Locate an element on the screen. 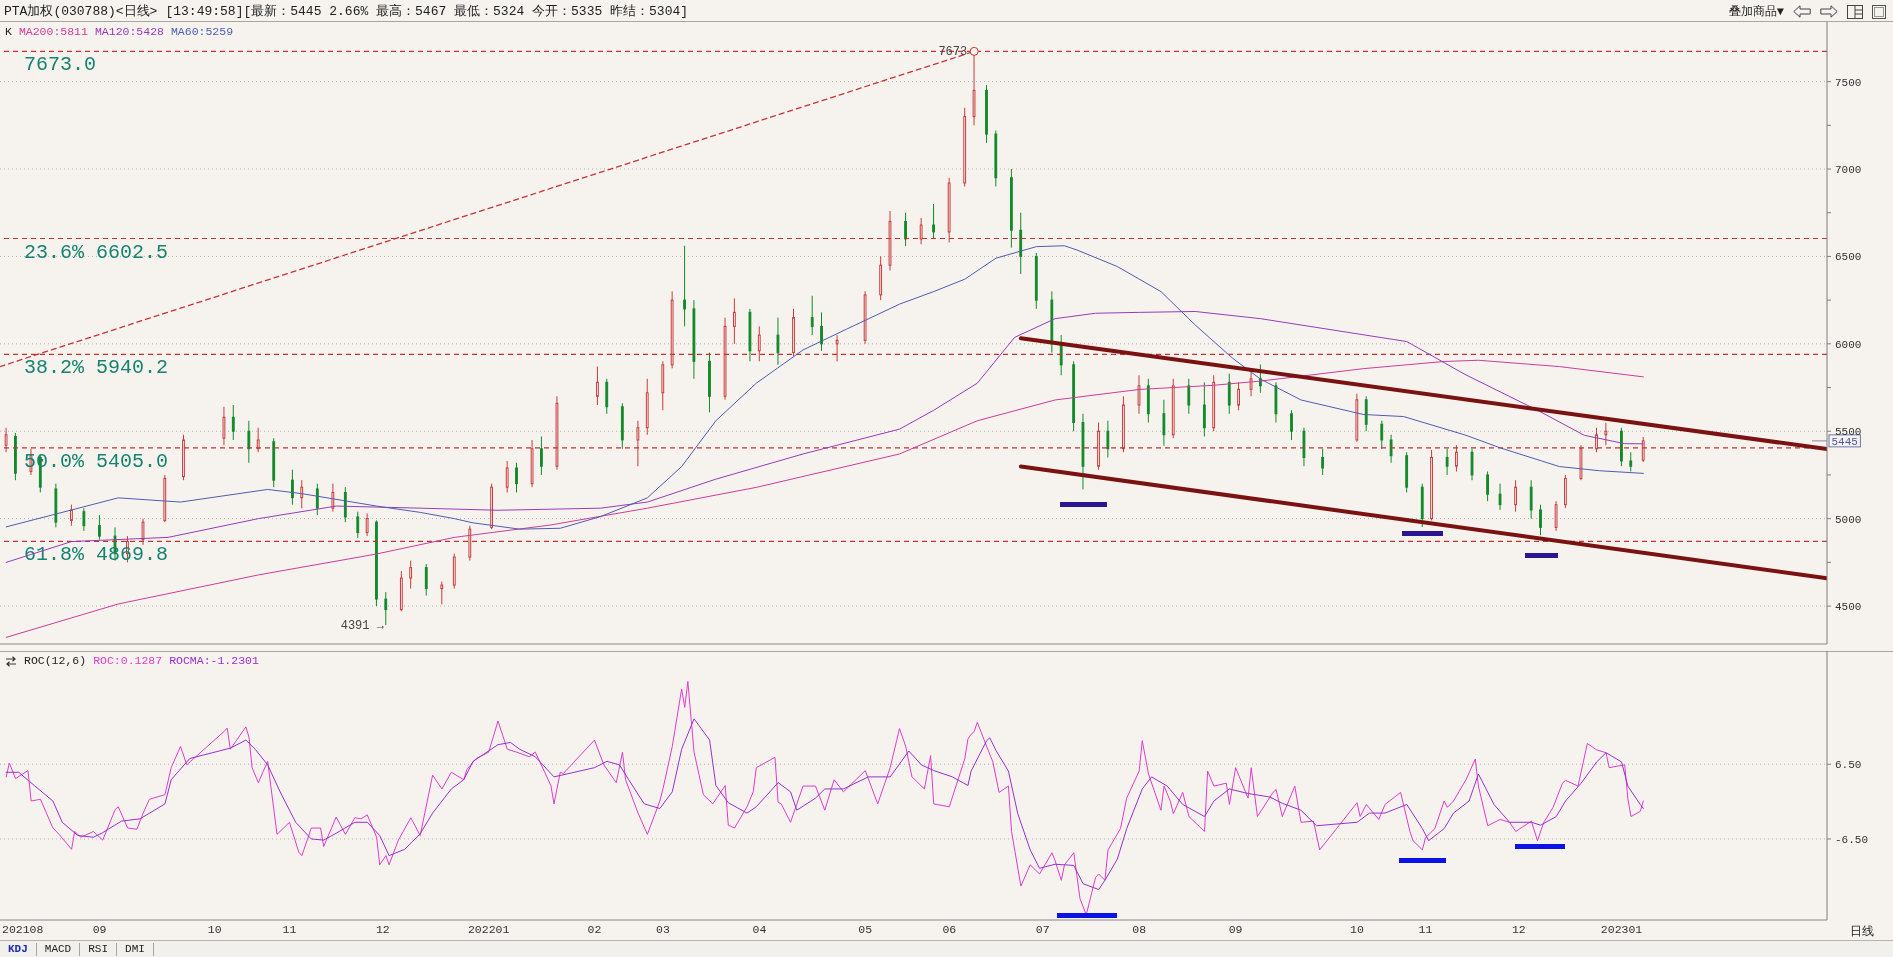  text: MACD is located at coordinates (58, 949).